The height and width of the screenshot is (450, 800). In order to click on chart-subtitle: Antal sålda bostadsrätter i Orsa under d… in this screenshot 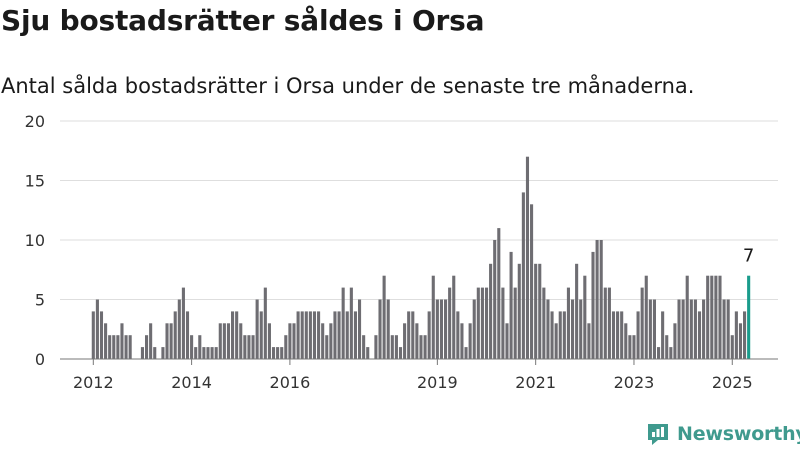, I will do `click(348, 86)`.